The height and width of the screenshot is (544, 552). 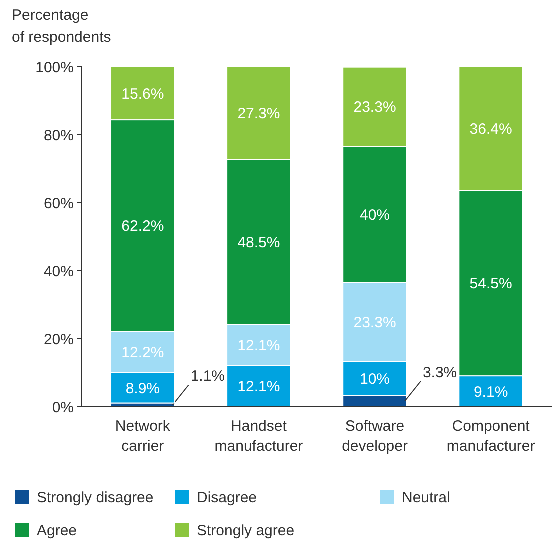 What do you see at coordinates (143, 389) in the screenshot?
I see `data-label: 8.9%` at bounding box center [143, 389].